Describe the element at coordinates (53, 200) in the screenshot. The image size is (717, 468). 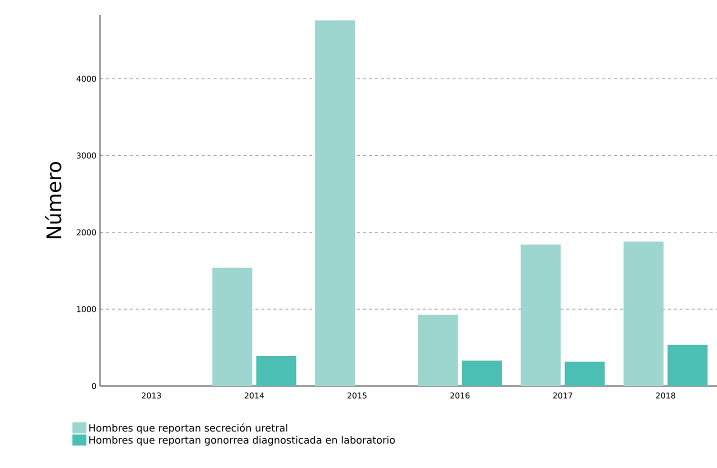
I see `y-axis-title: Número` at that location.